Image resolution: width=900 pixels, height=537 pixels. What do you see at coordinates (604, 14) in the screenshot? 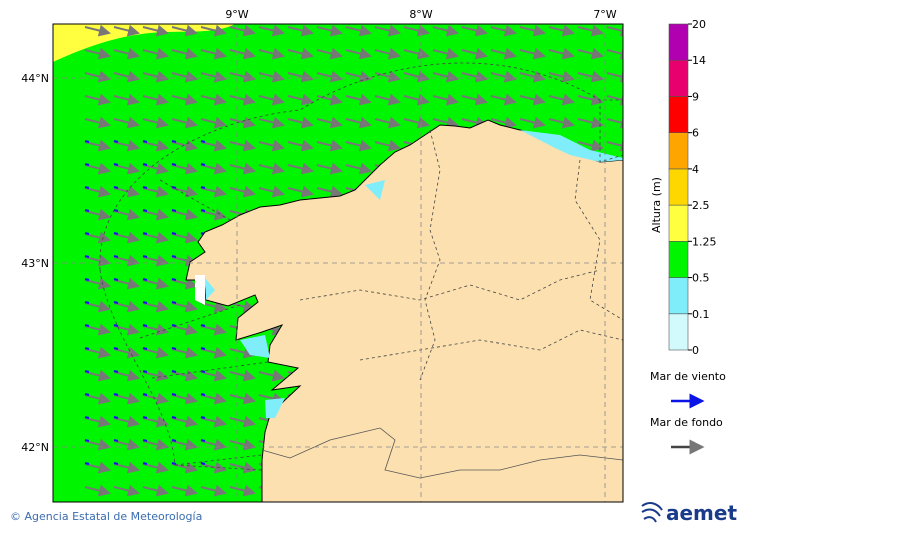
I see `lon-label: 7°W` at bounding box center [604, 14].